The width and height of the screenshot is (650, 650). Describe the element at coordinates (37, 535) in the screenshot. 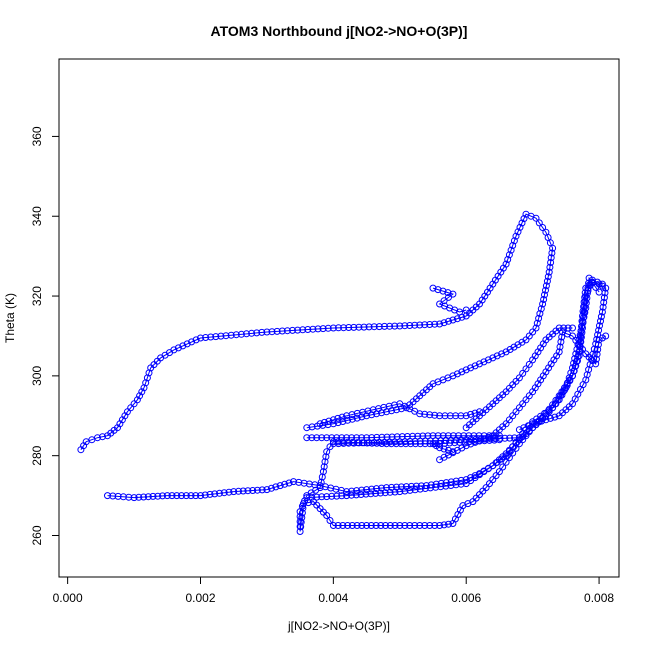

I see `y-tick-label: 260` at that location.